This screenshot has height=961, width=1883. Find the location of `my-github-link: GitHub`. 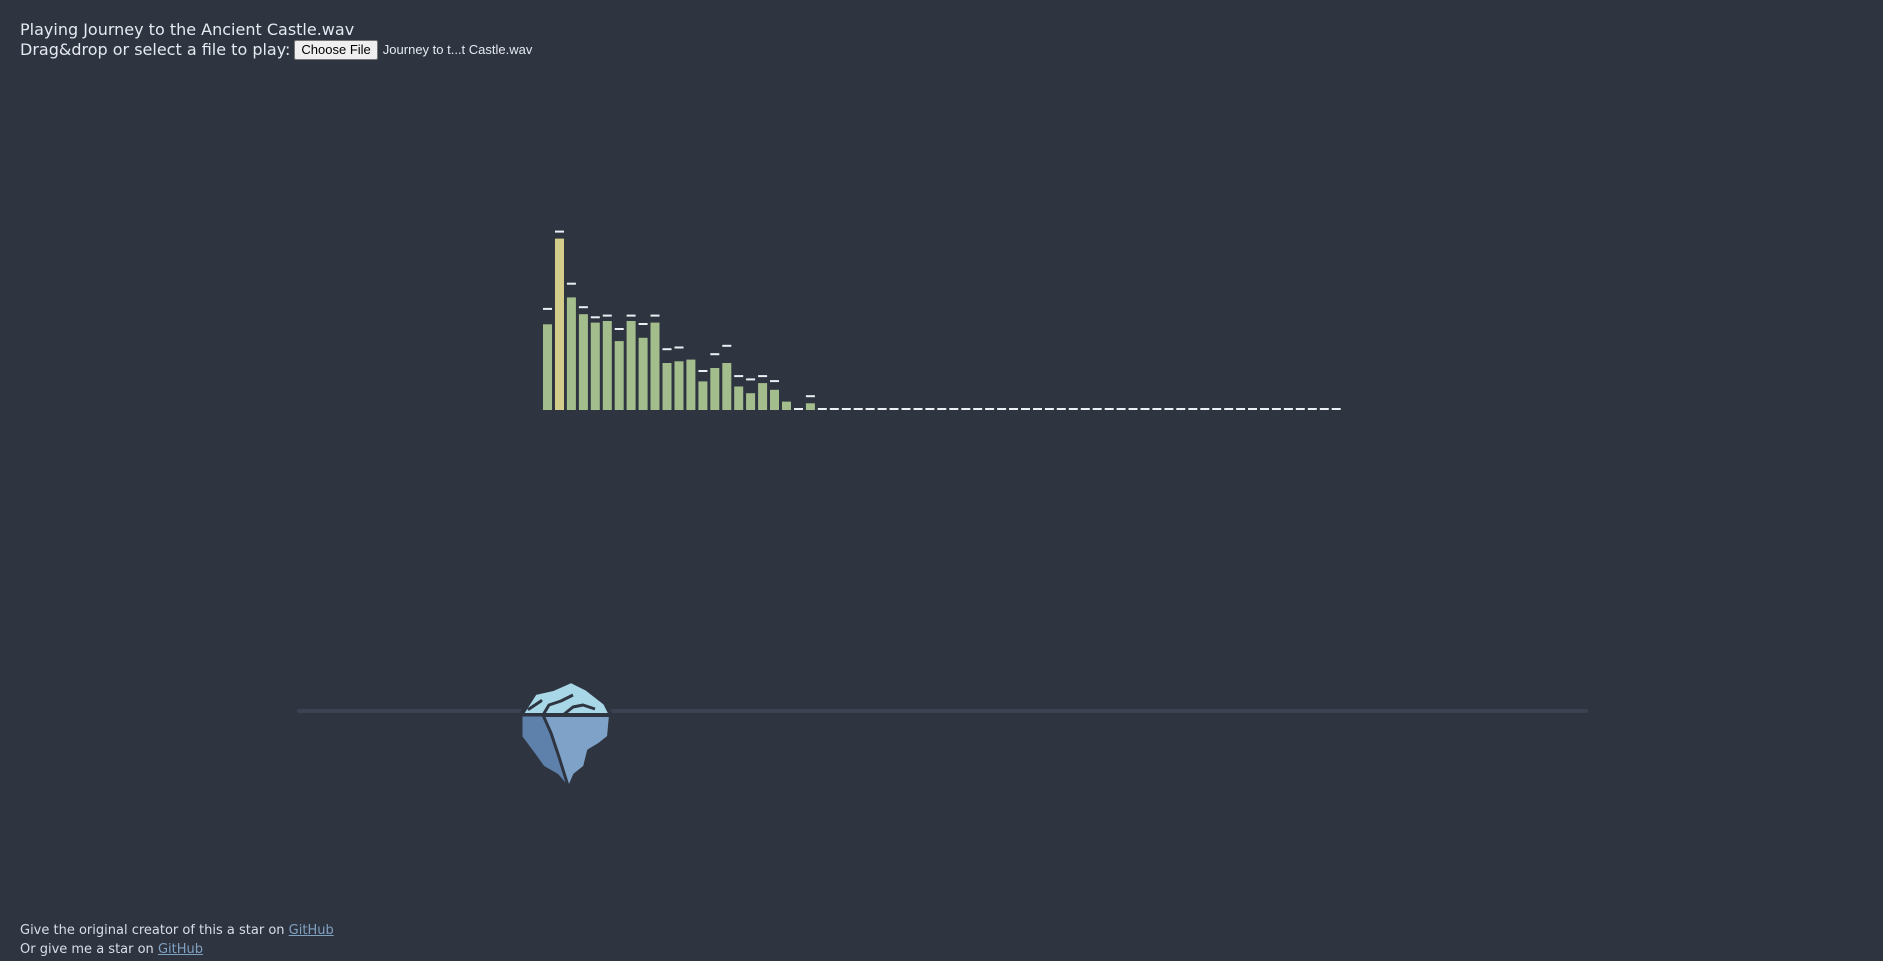

my-github-link: GitHub is located at coordinates (180, 949).